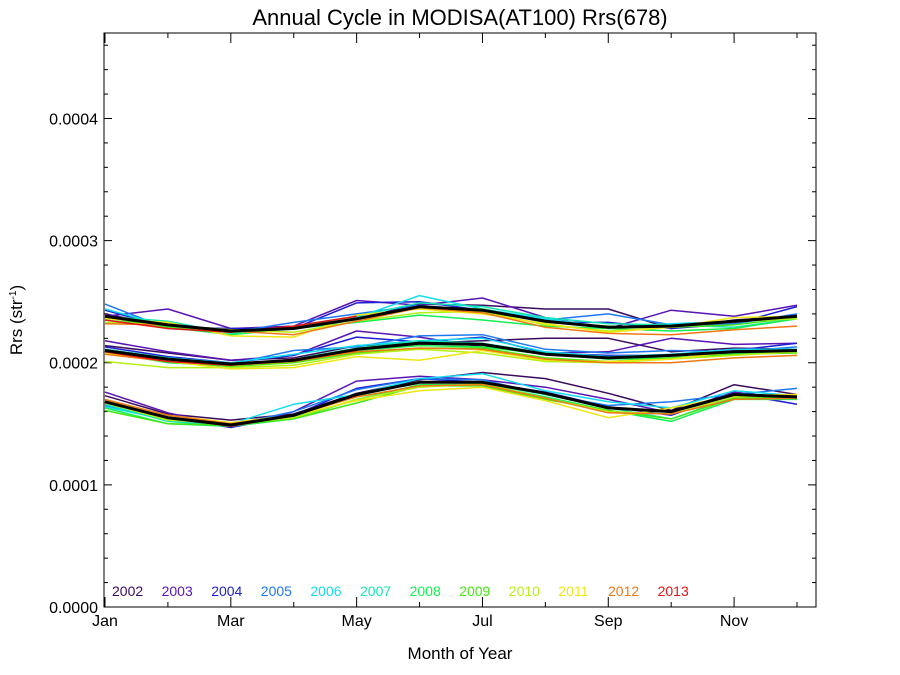 The image size is (900, 675). Describe the element at coordinates (177, 591) in the screenshot. I see `legend-entry-2003: 2003` at that location.